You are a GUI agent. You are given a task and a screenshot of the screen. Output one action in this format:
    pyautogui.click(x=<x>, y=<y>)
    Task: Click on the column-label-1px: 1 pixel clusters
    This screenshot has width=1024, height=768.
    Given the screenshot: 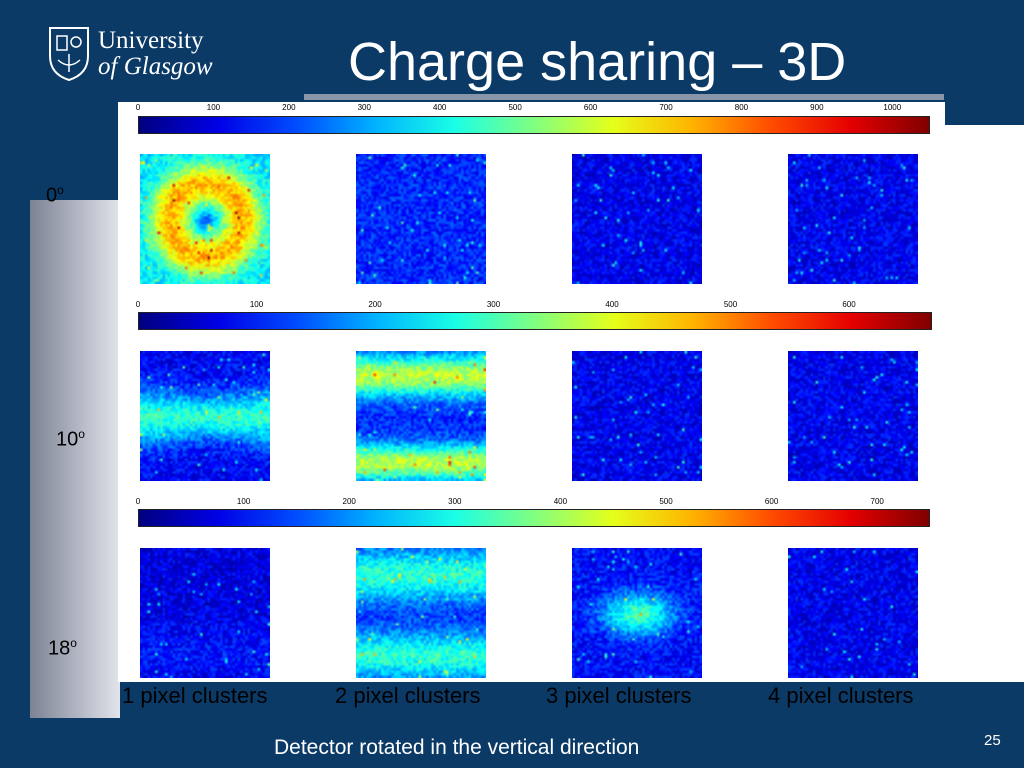 What is the action you would take?
    pyautogui.click(x=195, y=695)
    